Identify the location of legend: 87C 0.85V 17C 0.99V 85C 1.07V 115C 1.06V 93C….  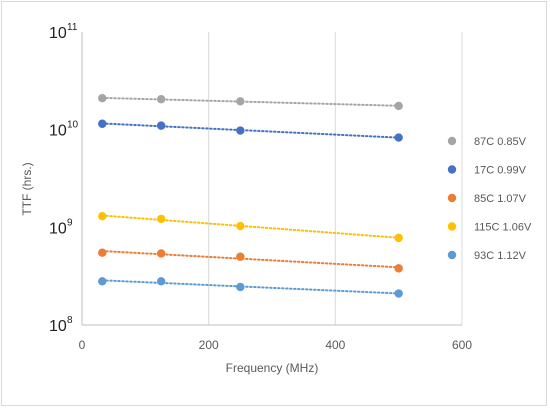
(489, 199).